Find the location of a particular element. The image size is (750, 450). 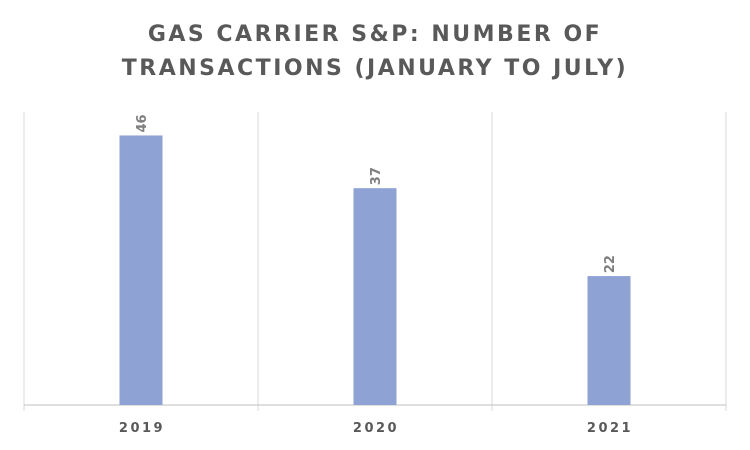

bar-2021 is located at coordinates (609, 340).